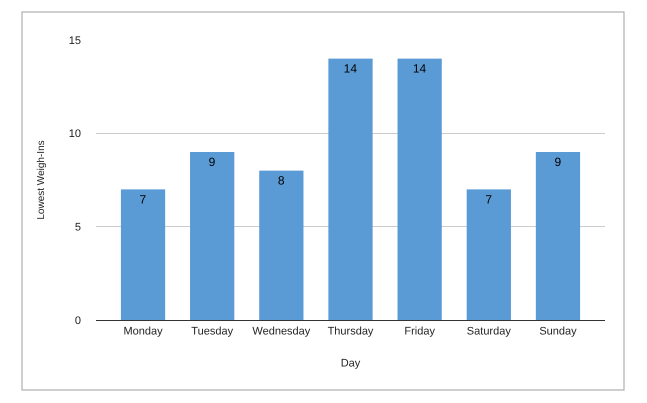 The image size is (647, 403). Describe the element at coordinates (212, 331) in the screenshot. I see `x-tick-label: Tuesday` at that location.